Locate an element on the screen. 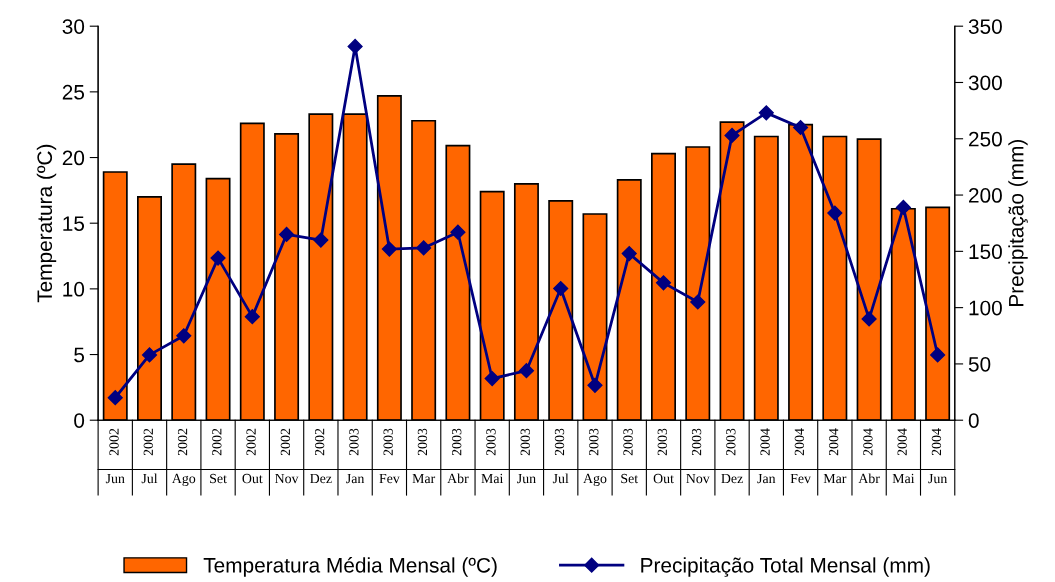 Image resolution: width=1055 pixels, height=582 pixels. category-label: 2002 Ago is located at coordinates (183, 457).